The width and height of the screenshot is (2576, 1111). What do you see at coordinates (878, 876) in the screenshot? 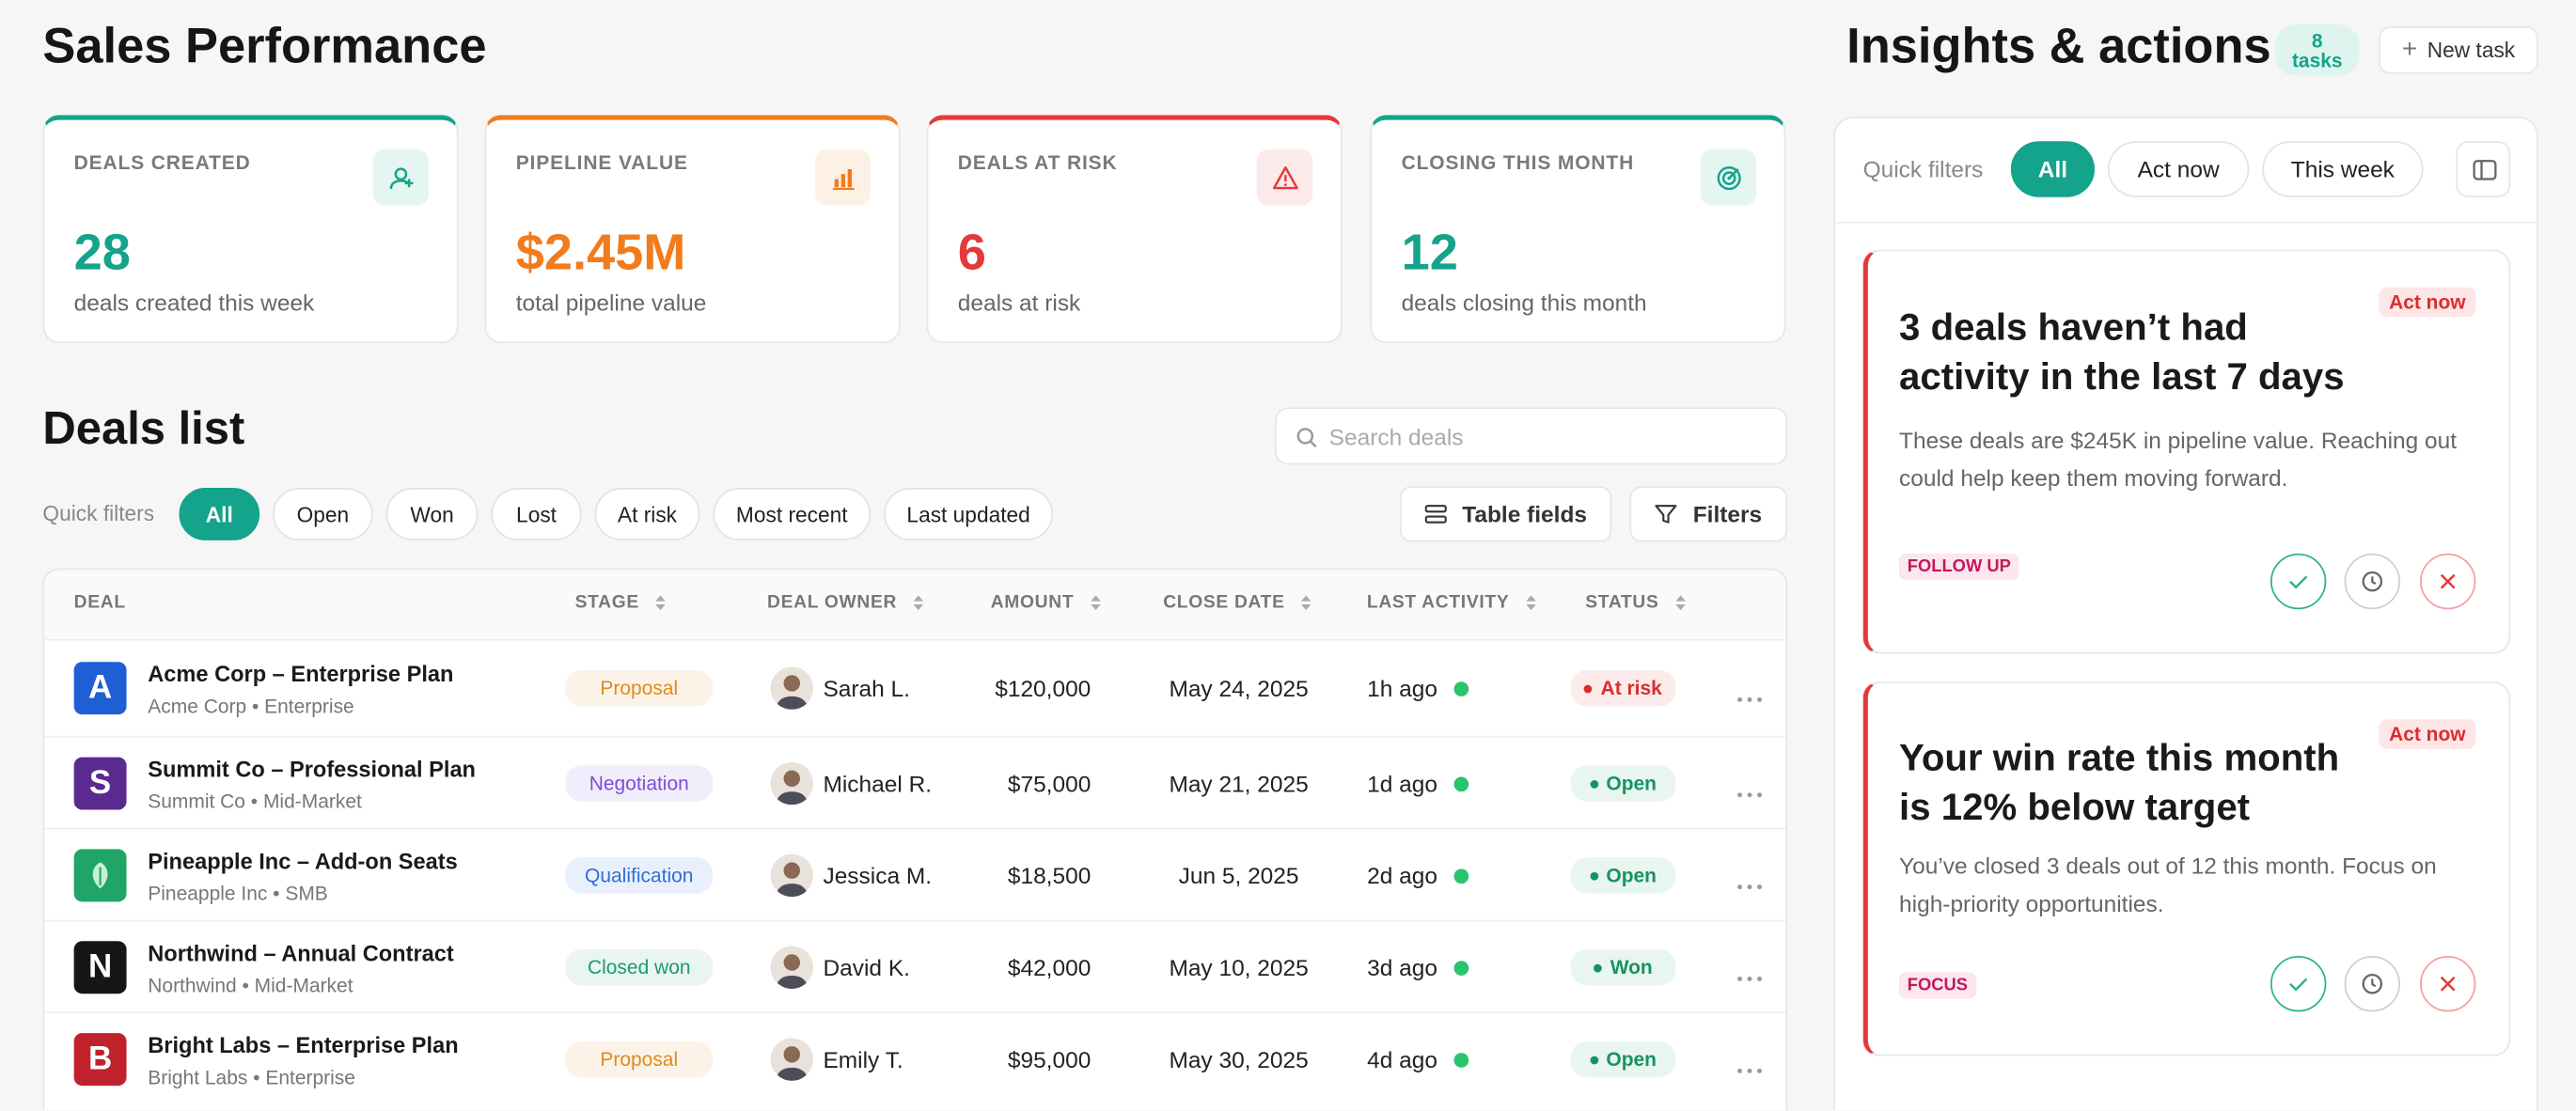
I see `owner-name: Jessica M.` at bounding box center [878, 876].